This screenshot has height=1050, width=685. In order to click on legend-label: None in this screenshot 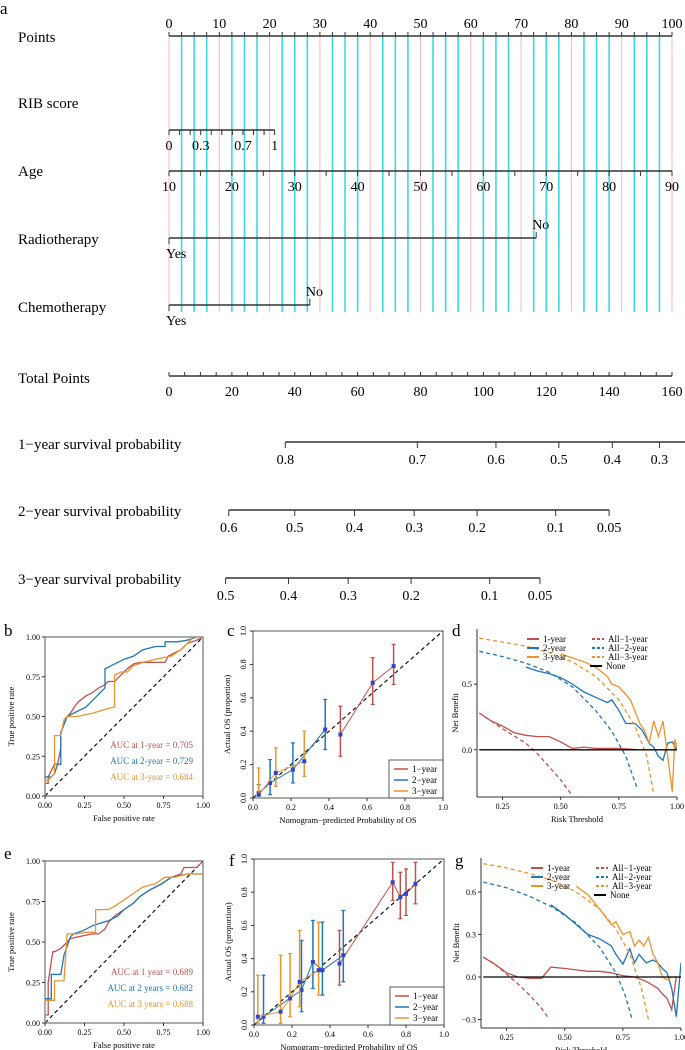, I will do `click(616, 666)`.